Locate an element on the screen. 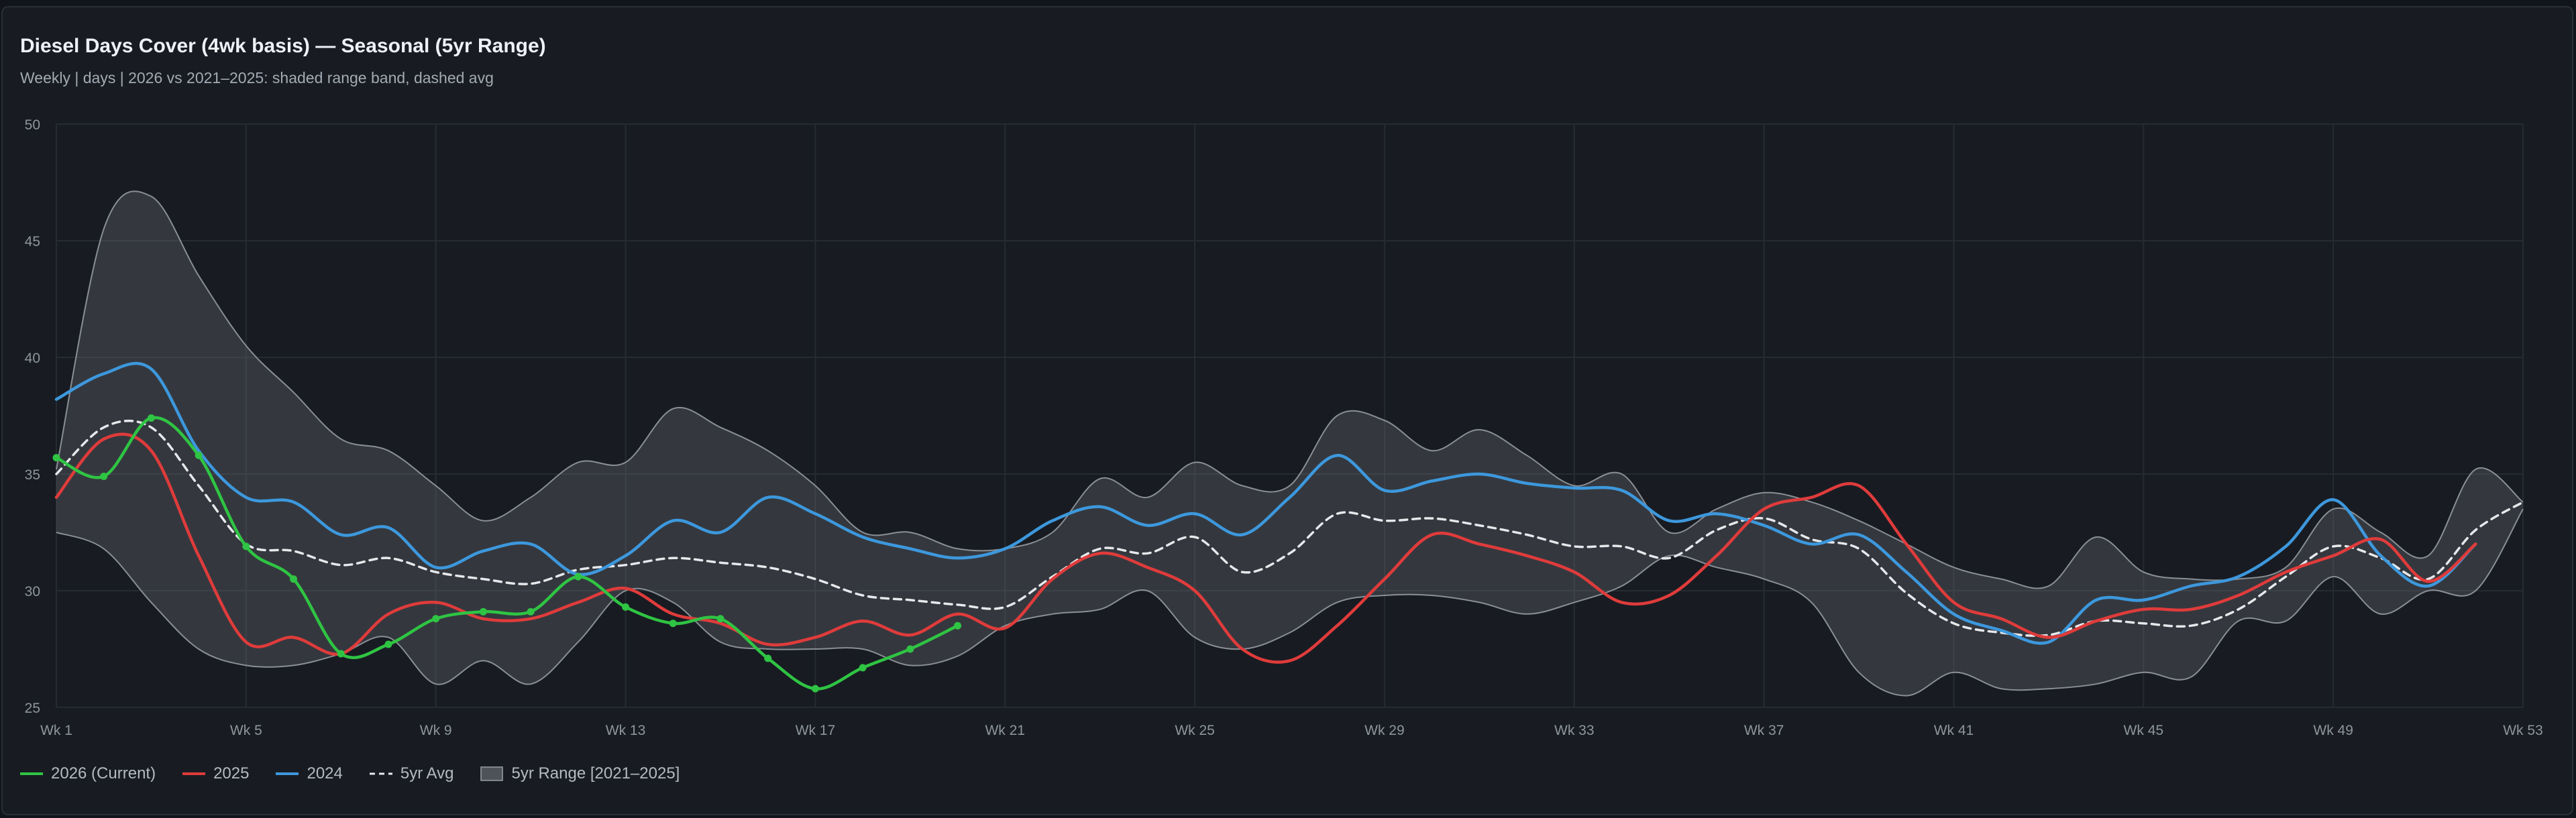 This screenshot has height=818, width=2576. legend-swatch-2025 is located at coordinates (194, 774).